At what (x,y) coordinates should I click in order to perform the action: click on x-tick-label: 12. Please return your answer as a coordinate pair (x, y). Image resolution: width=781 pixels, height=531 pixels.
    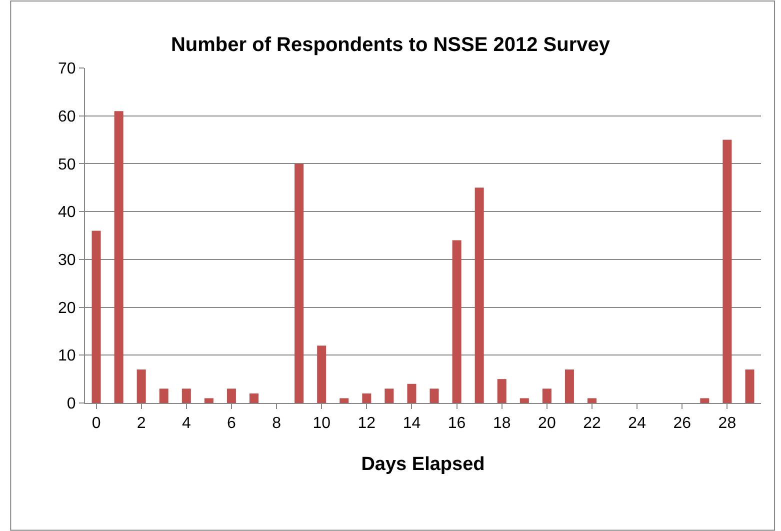
    Looking at the image, I should click on (367, 423).